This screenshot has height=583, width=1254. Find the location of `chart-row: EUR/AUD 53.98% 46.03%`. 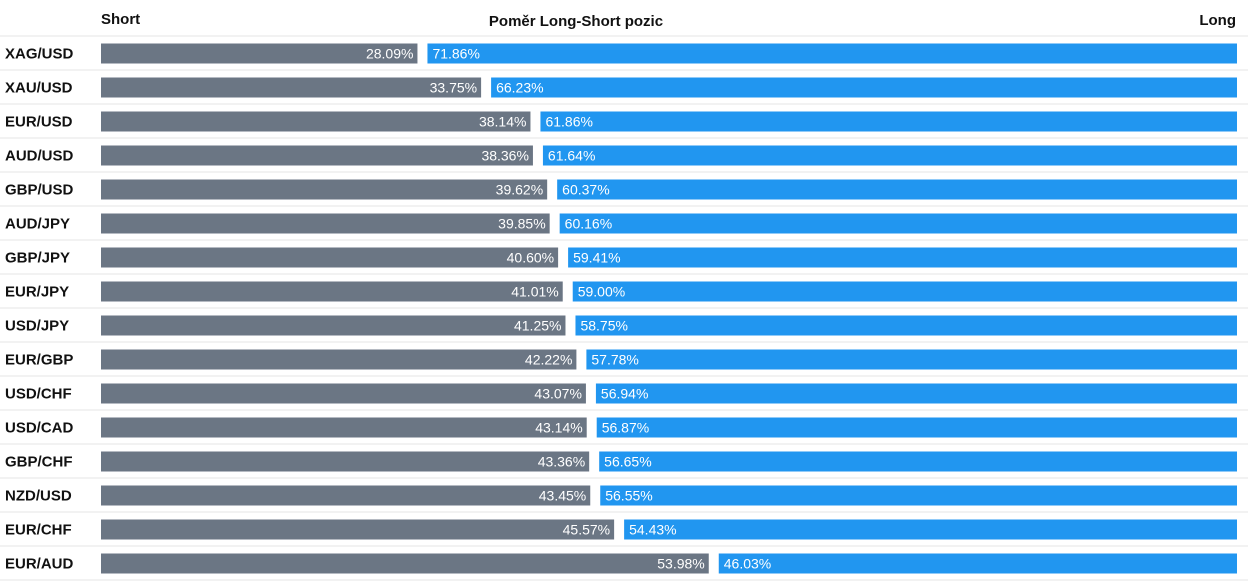

chart-row: EUR/AUD 53.98% 46.03% is located at coordinates (621, 563).